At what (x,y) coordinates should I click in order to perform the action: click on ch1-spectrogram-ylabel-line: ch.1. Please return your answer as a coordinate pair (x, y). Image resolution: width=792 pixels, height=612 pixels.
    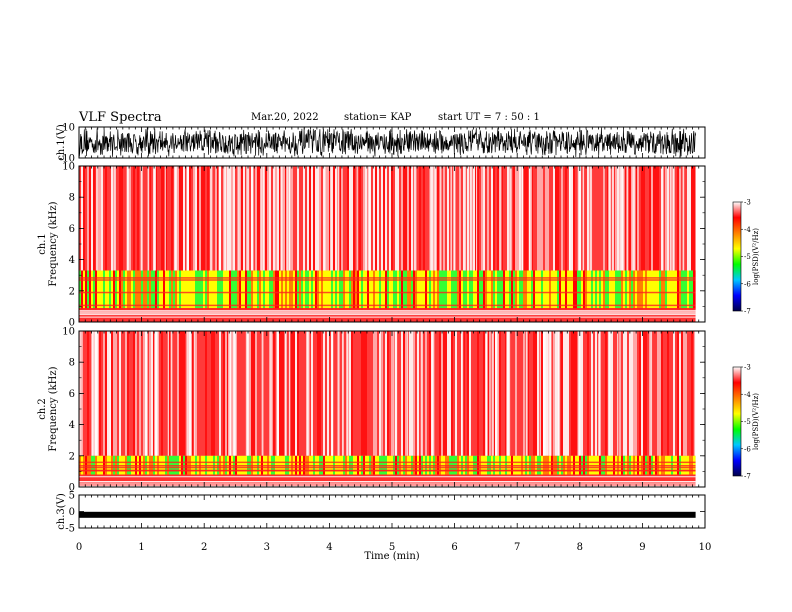
    Looking at the image, I should click on (42, 244).